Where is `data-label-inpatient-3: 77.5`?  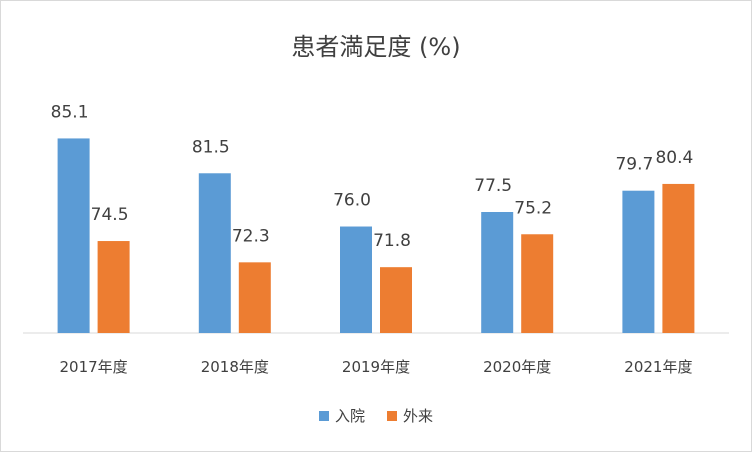
data-label-inpatient-3: 77.5 is located at coordinates (493, 186).